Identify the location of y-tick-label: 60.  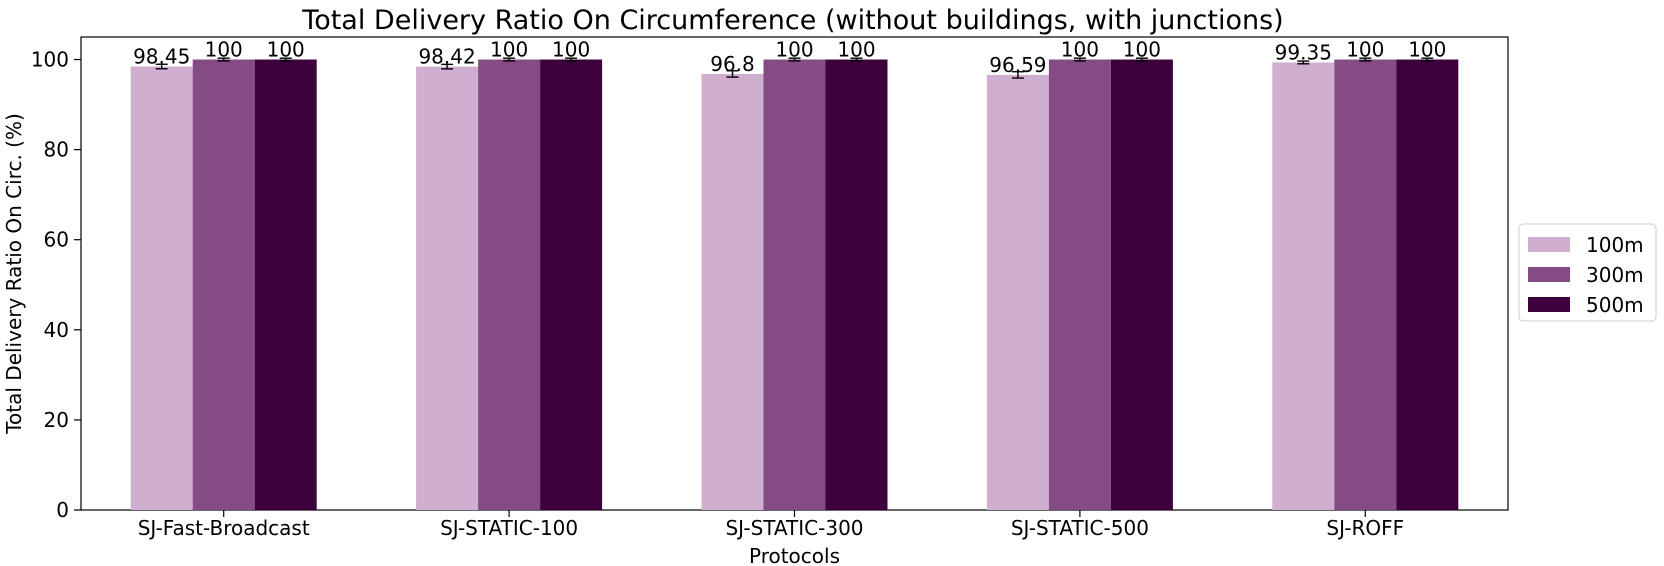
(56, 240).